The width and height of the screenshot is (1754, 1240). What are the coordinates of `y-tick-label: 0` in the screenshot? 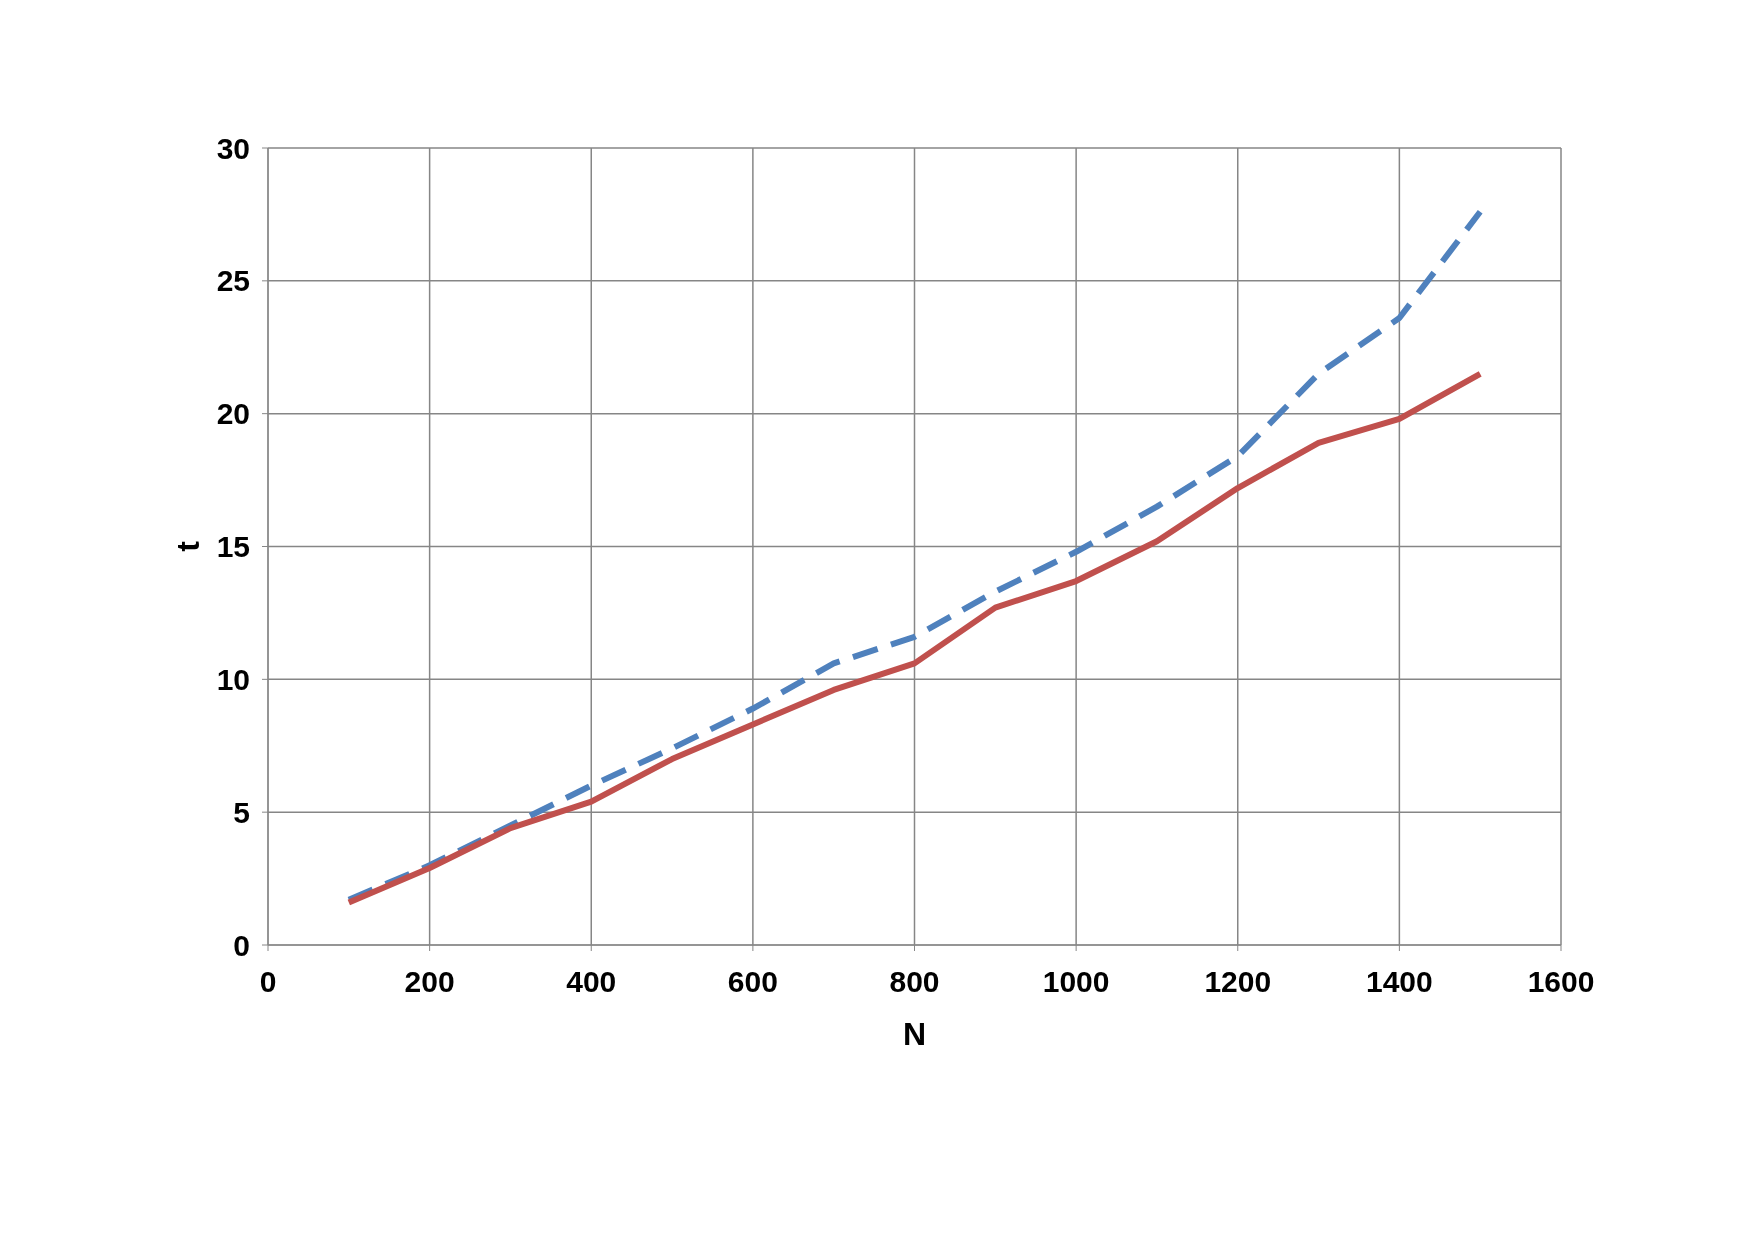 It's located at (241, 945).